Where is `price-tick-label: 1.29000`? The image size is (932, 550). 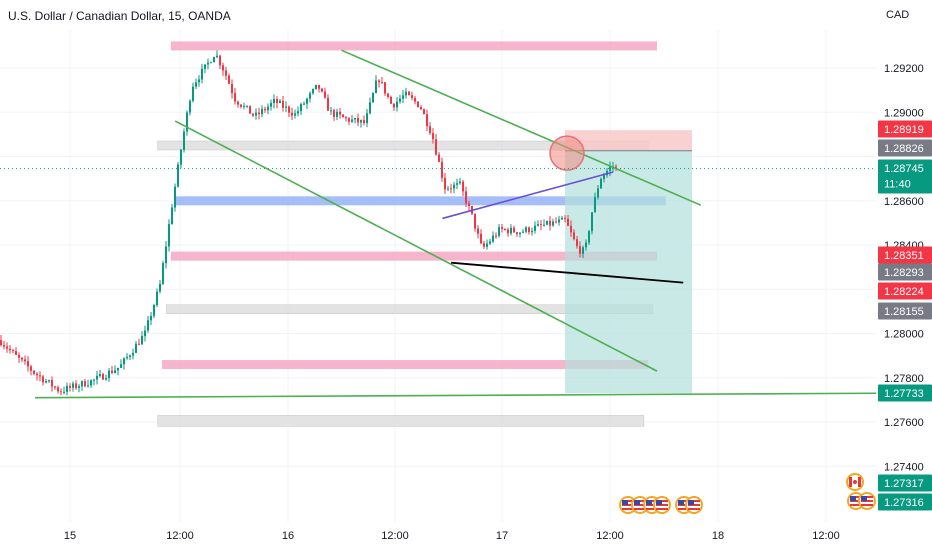 price-tick-label: 1.29000 is located at coordinates (904, 113).